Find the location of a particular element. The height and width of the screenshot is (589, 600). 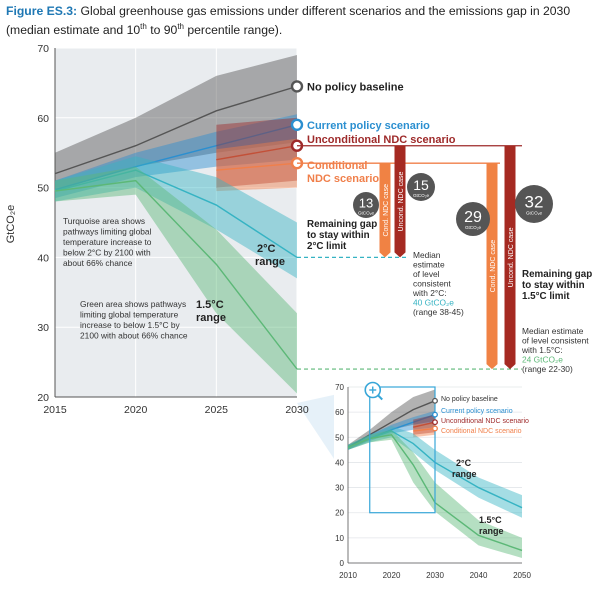

main-line-uncond is located at coordinates (257, 153).